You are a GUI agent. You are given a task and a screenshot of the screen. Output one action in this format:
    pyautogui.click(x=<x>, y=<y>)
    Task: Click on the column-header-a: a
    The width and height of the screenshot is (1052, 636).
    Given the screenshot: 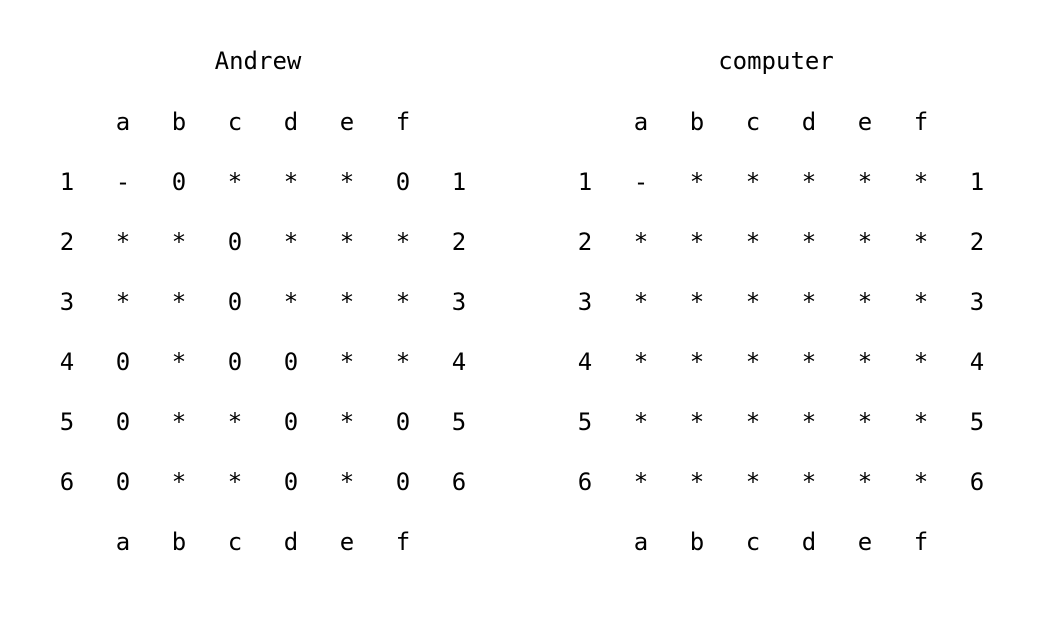 What is the action you would take?
    pyautogui.click(x=123, y=122)
    